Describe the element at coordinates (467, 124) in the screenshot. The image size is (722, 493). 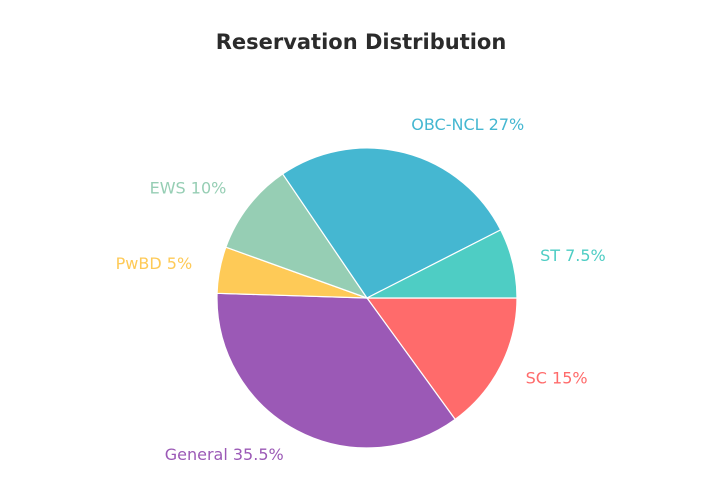
I see `pie-label-obc-ncl: OBC-NCL 27%` at that location.